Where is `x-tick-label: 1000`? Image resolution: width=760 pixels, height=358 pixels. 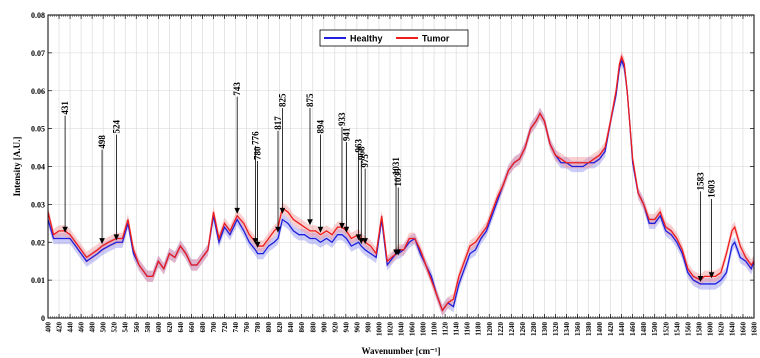
x-tick-label: 1000 is located at coordinates (379, 329).